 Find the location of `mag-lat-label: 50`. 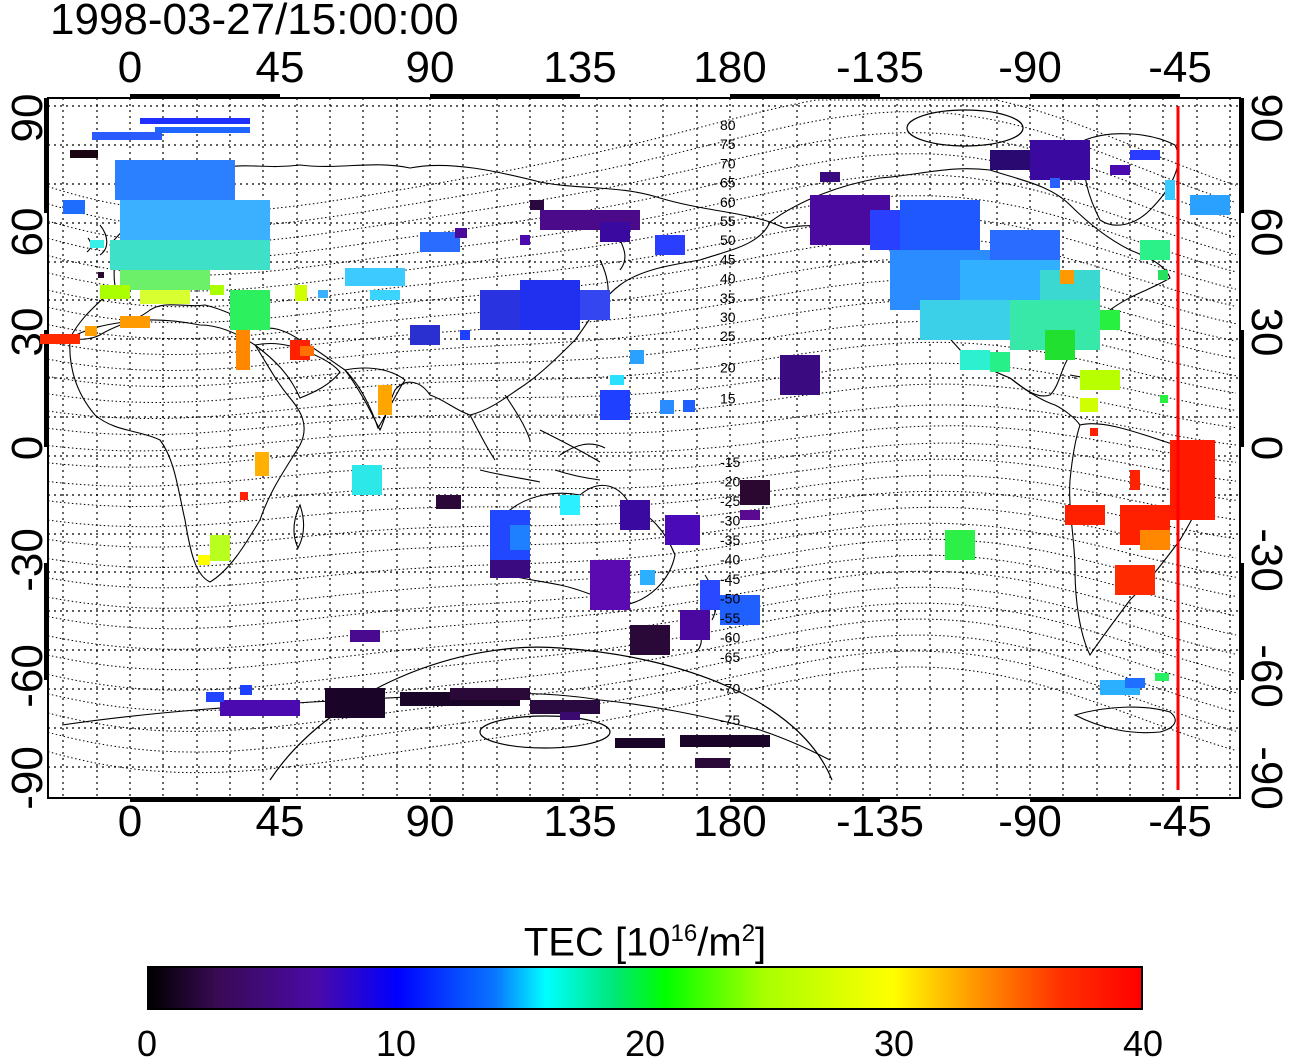

mag-lat-label: 50 is located at coordinates (728, 240).